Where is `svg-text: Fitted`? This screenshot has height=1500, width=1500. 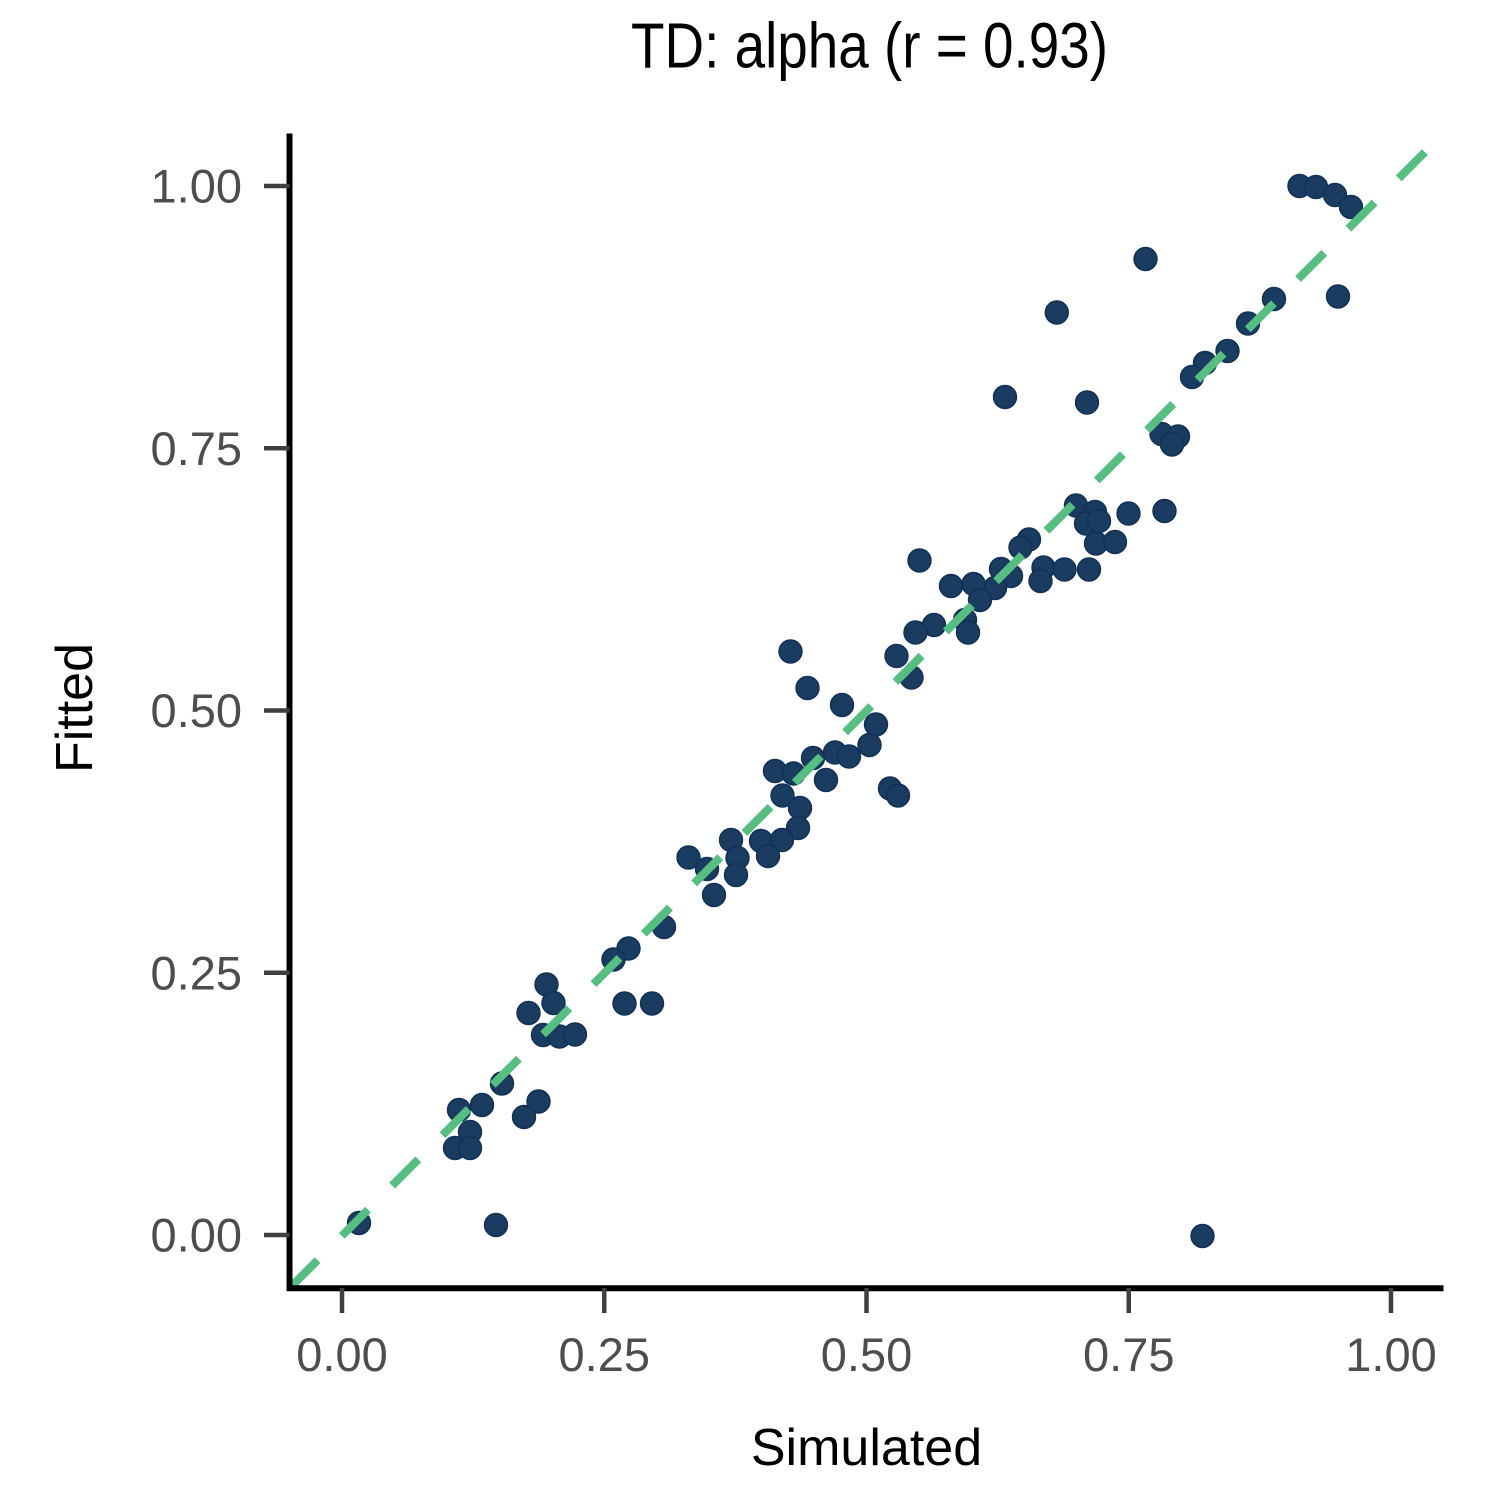
svg-text: Fitted is located at coordinates (75, 708).